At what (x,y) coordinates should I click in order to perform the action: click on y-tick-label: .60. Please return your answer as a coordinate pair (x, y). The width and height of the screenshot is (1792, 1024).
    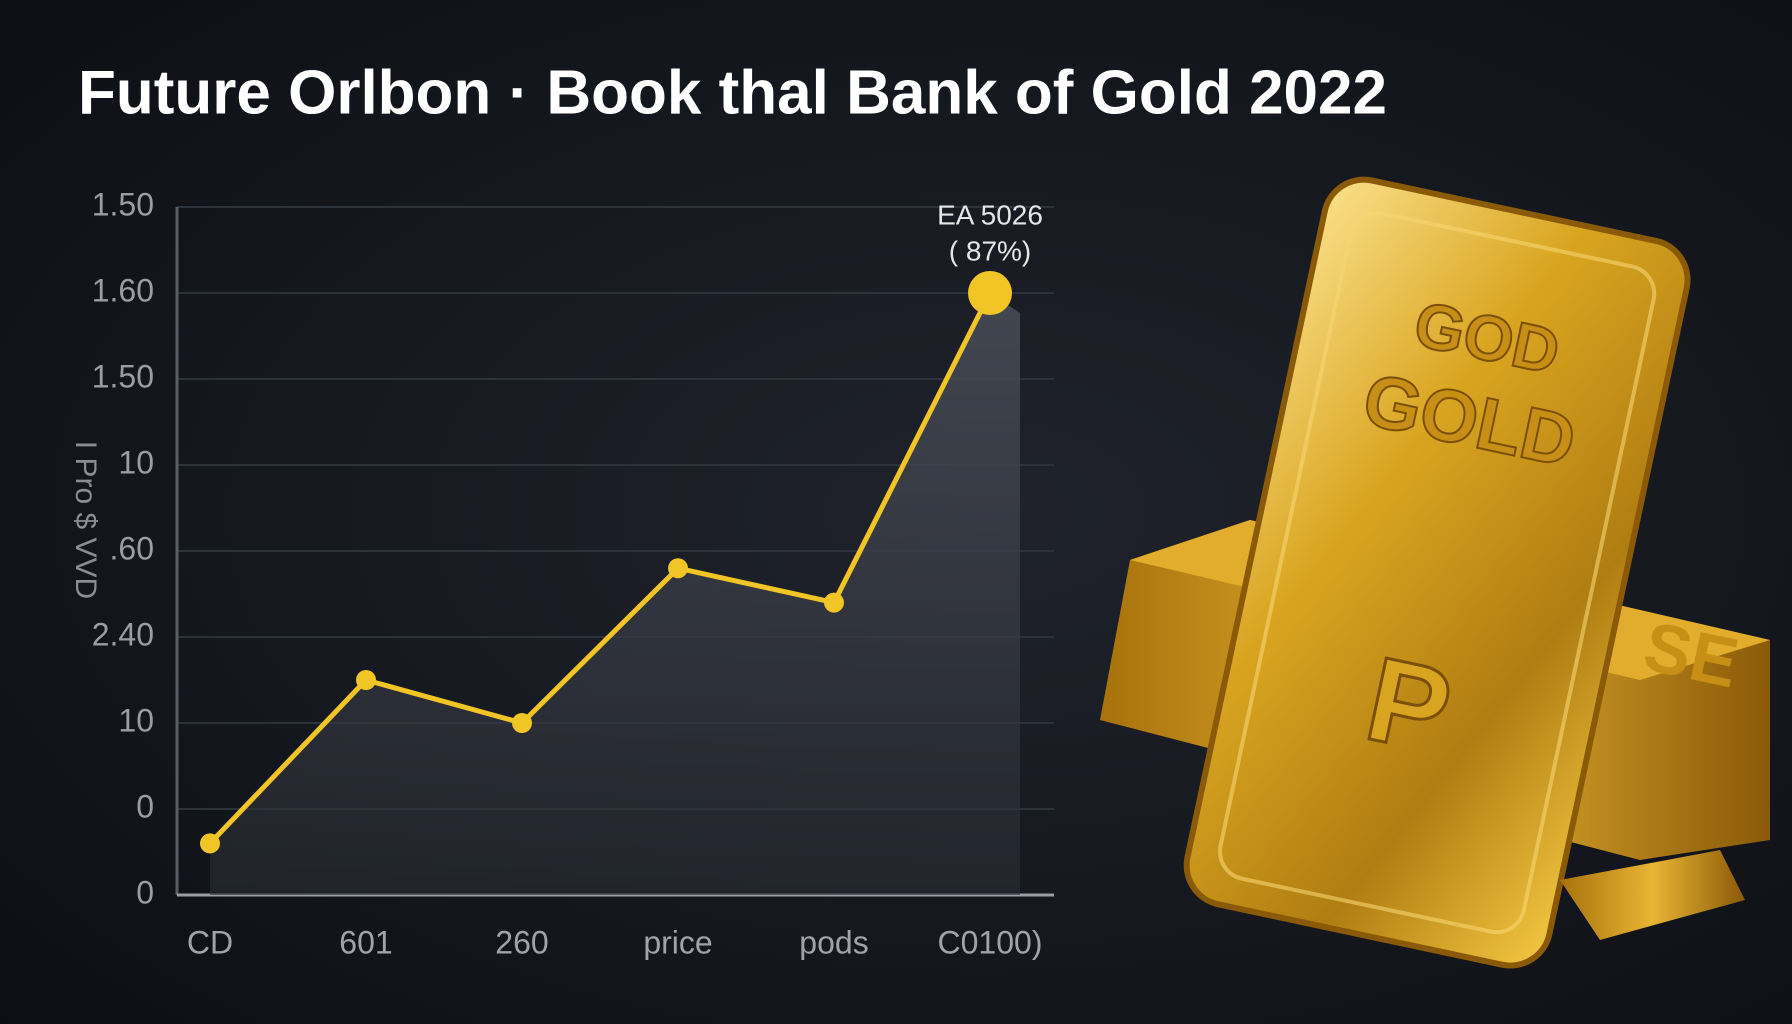
    Looking at the image, I should click on (132, 548).